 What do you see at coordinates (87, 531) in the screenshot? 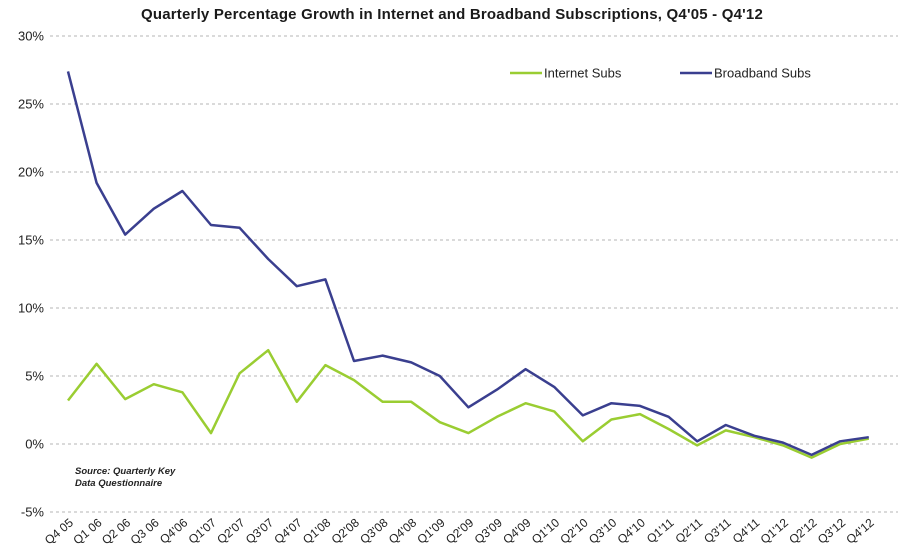
I see `x-tick-label: Q1 06` at bounding box center [87, 531].